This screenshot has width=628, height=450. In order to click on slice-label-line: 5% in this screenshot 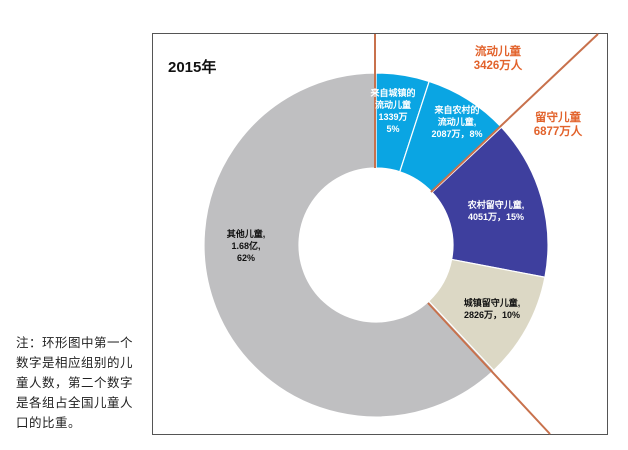, I will do `click(392, 129)`.